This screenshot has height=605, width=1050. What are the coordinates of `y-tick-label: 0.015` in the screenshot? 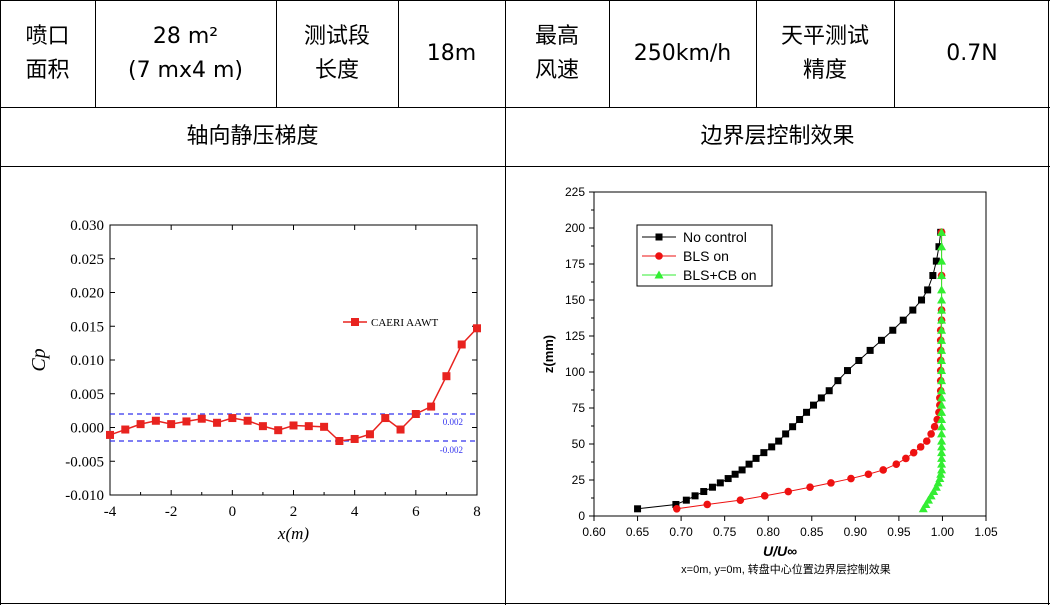 It's located at (87, 327).